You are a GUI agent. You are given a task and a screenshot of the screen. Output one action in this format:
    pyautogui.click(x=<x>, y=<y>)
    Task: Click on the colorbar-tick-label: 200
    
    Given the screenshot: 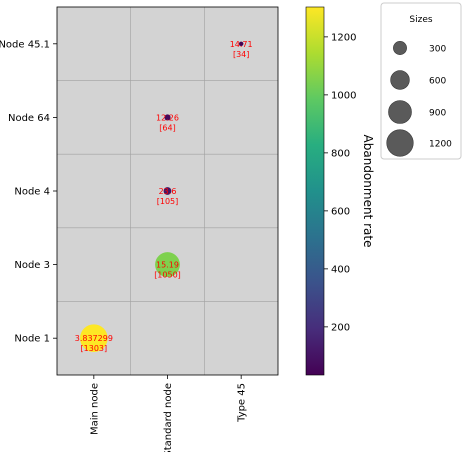 What is the action you would take?
    pyautogui.click(x=340, y=327)
    